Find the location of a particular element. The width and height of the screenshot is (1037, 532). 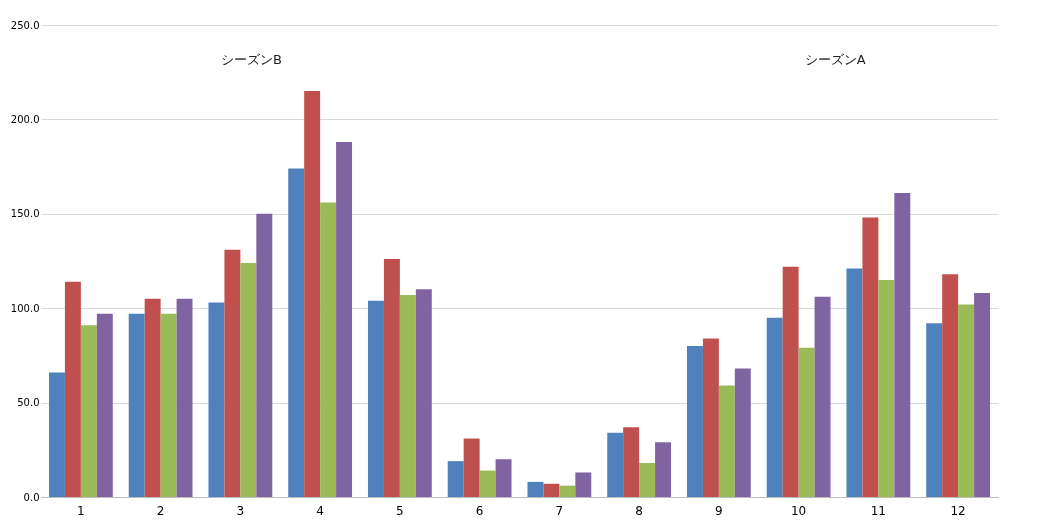

y-tick-label: 50.0 is located at coordinates (28, 403).